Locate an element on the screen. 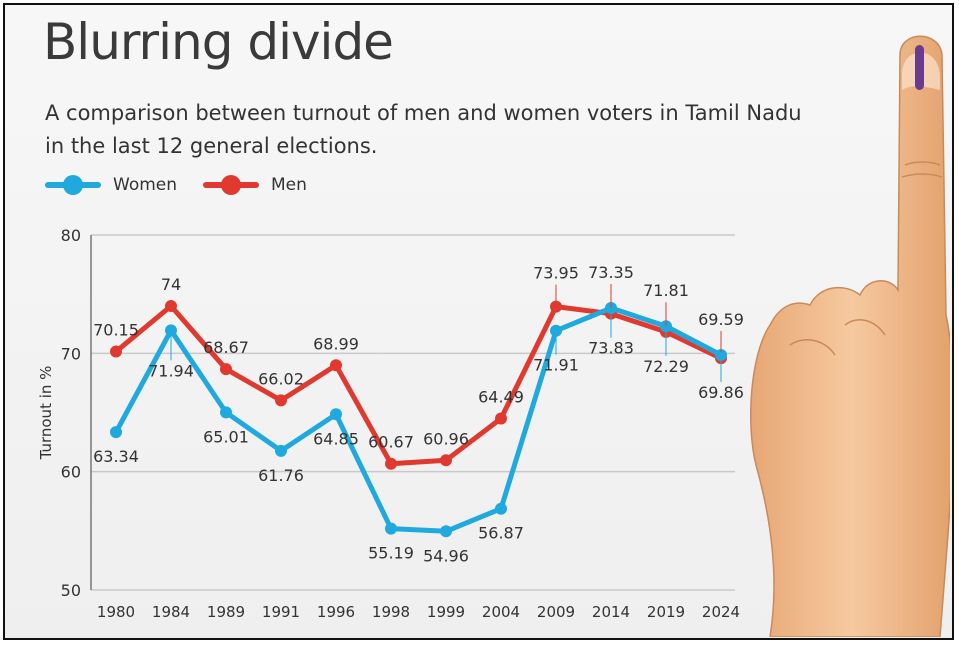  data-label-women: 55.19 is located at coordinates (391, 553).